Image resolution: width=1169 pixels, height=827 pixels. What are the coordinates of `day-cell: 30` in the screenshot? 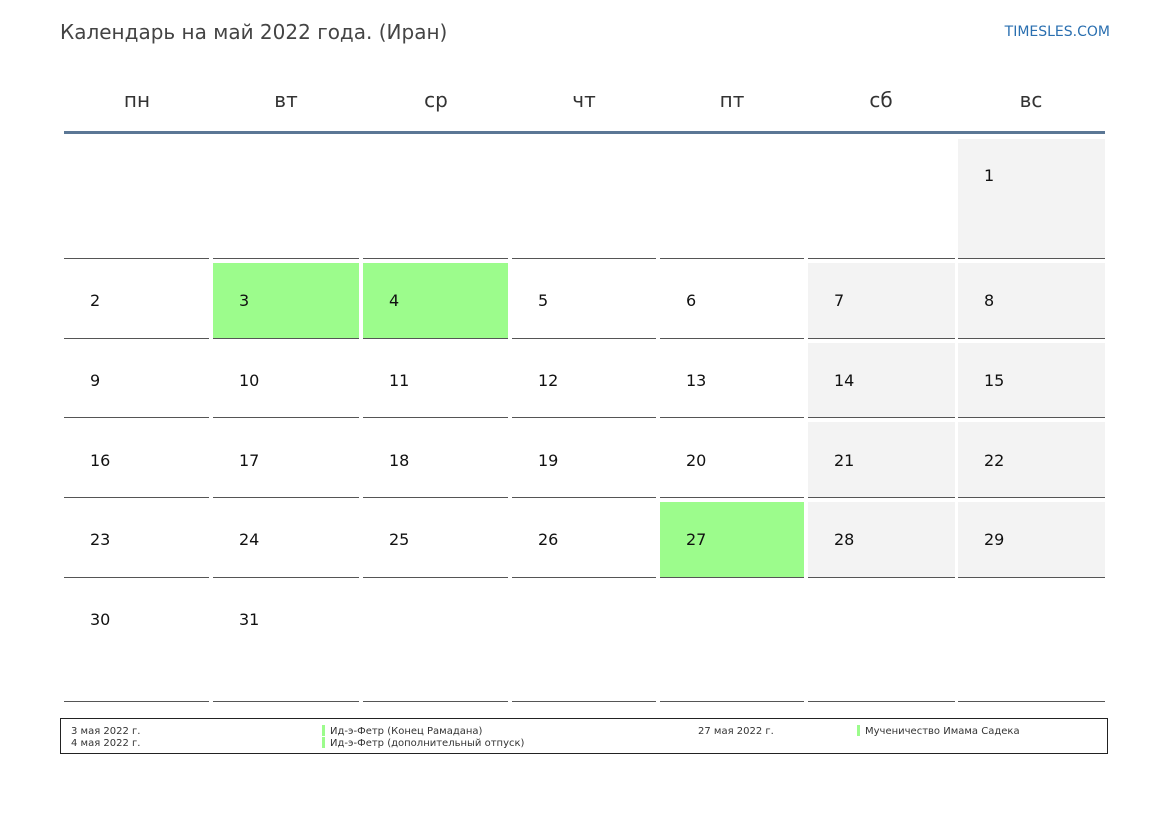 It's located at (136, 642).